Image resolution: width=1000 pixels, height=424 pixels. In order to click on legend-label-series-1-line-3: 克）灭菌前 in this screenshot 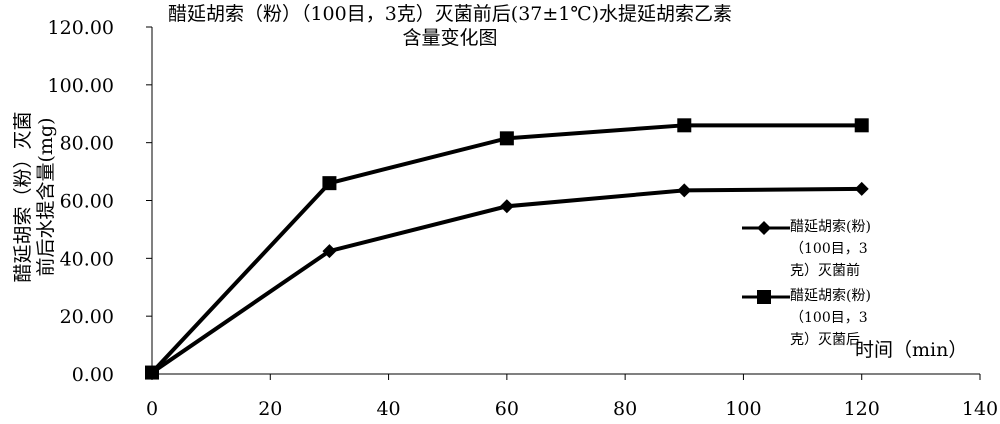, I will do `click(825, 271)`.